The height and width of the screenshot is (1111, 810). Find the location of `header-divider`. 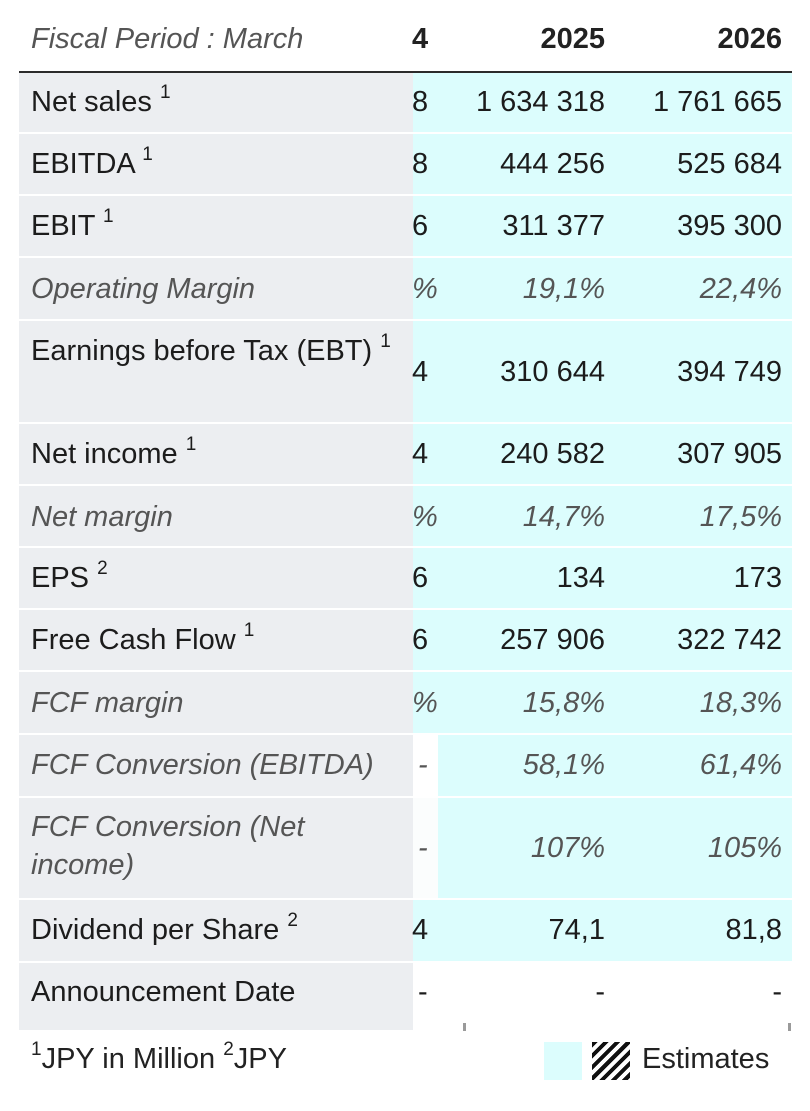

header-divider is located at coordinates (405, 72).